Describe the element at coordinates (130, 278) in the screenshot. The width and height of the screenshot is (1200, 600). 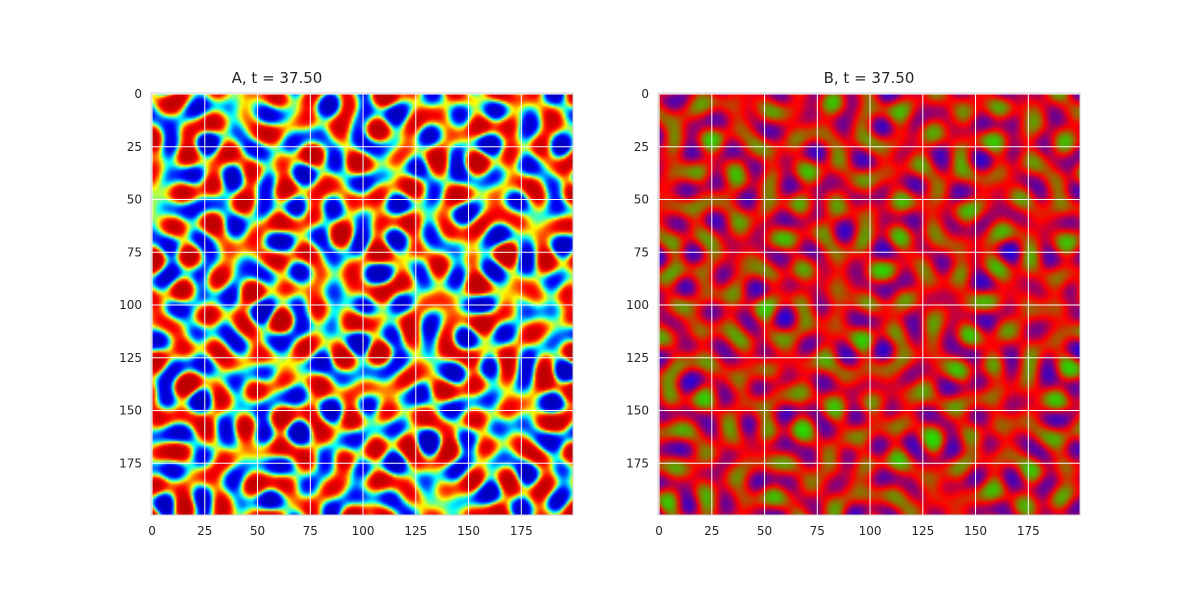
I see `y-ticks-a: 0 25 50 75 100 125 150 175` at that location.